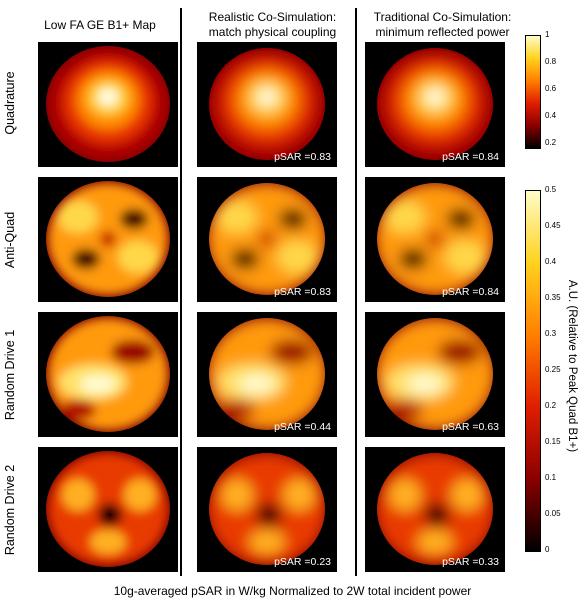 Image resolution: width=585 pixels, height=604 pixels. I want to click on panel-random-drive-2-traditional: pSAR =0.33, so click(435, 509).